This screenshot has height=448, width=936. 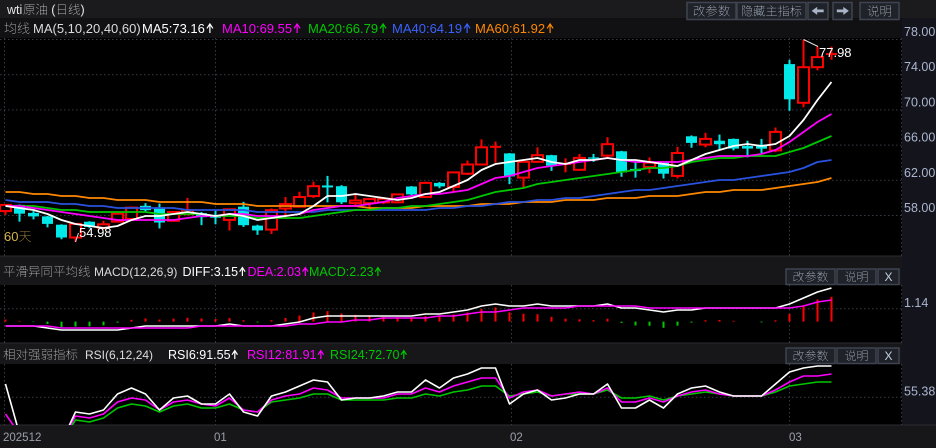 What do you see at coordinates (365, 355) in the screenshot?
I see `svg-text: RSI24:72.70` at bounding box center [365, 355].